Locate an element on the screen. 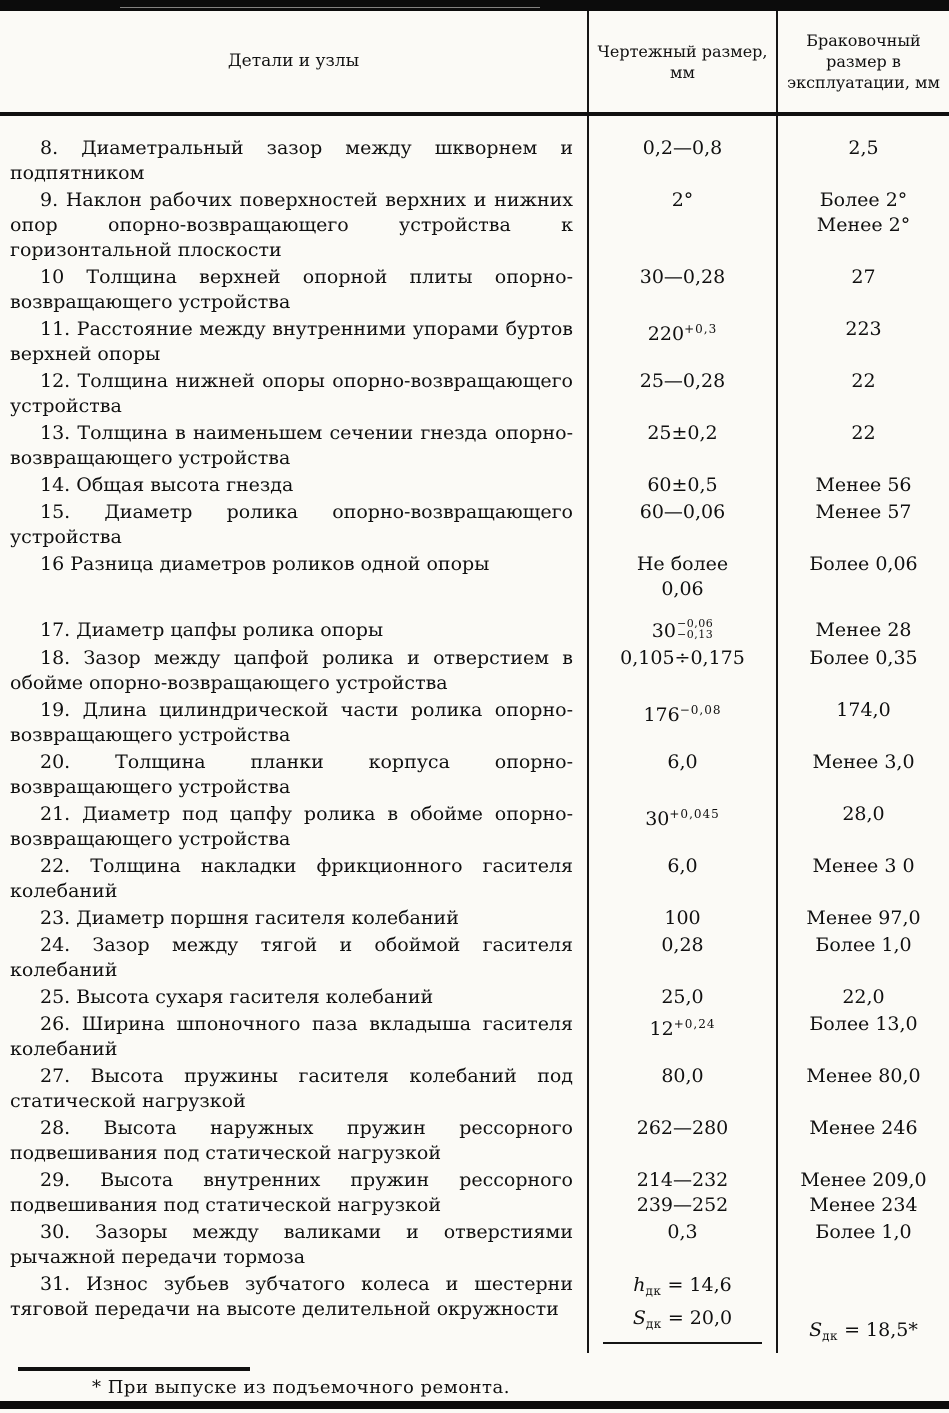  footnote-text: * При выпуске из подъемочного ремонта. is located at coordinates (301, 1387).